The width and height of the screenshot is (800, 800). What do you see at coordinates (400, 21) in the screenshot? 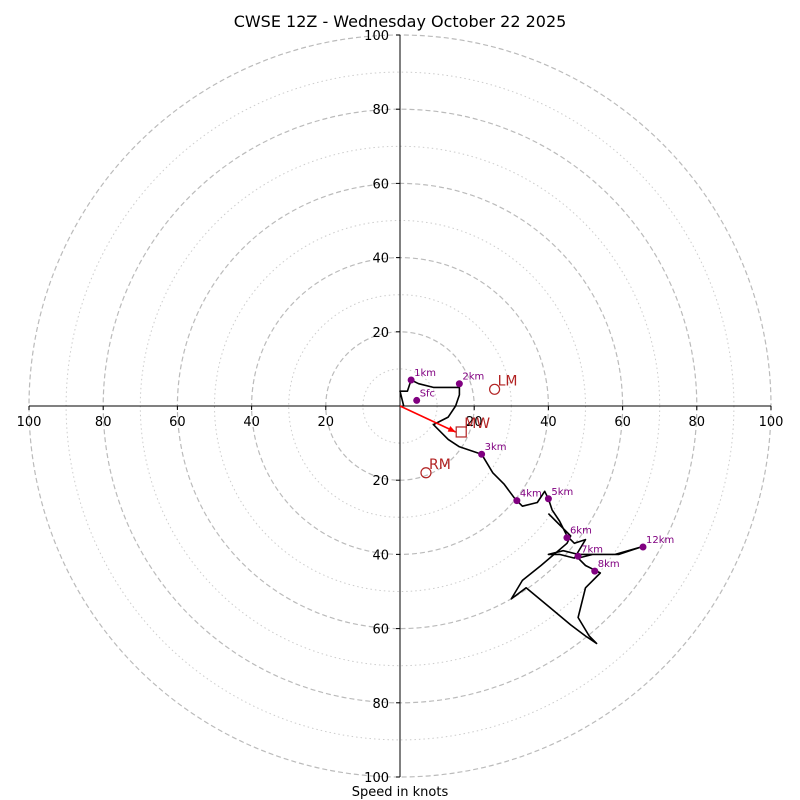
I see `chart-title: CWSE 12Z - Wednesday October 22 2025` at bounding box center [400, 21].